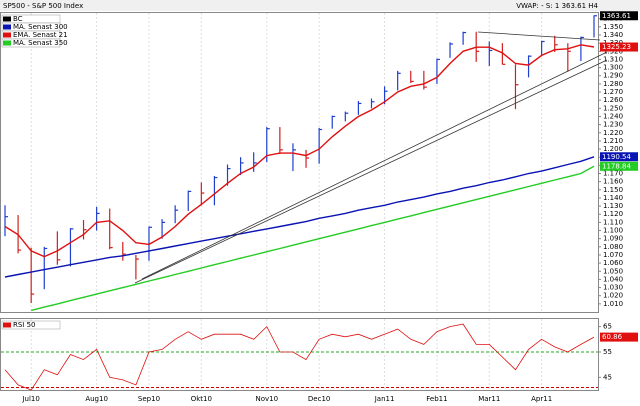  What do you see at coordinates (613, 84) in the screenshot?
I see `y-tick-label: 1.280` at bounding box center [613, 84].